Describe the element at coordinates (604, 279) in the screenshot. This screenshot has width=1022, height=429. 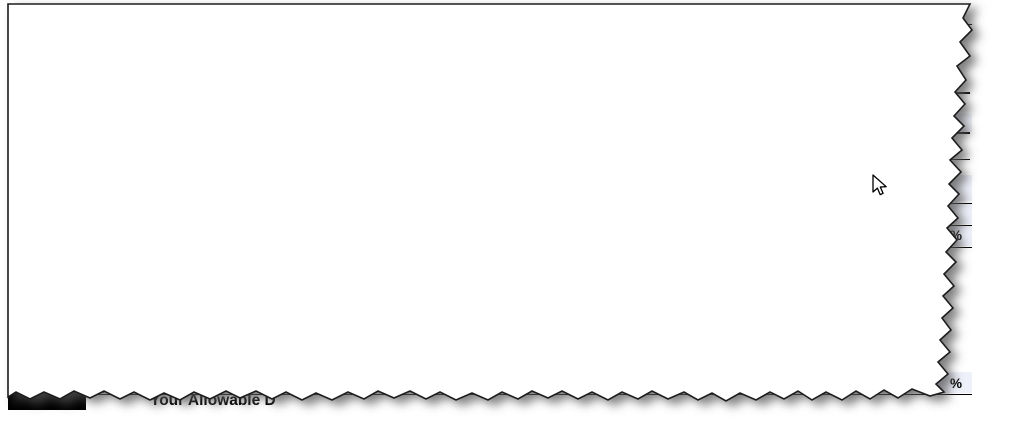
I see `line-4-box-number: 4` at that location.